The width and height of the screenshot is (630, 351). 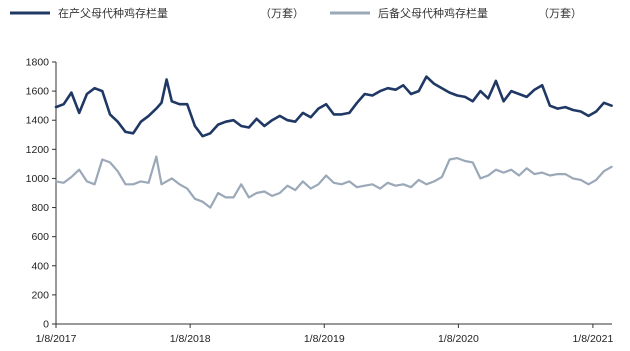 I want to click on y-tick-label: 1800, so click(x=38, y=63).